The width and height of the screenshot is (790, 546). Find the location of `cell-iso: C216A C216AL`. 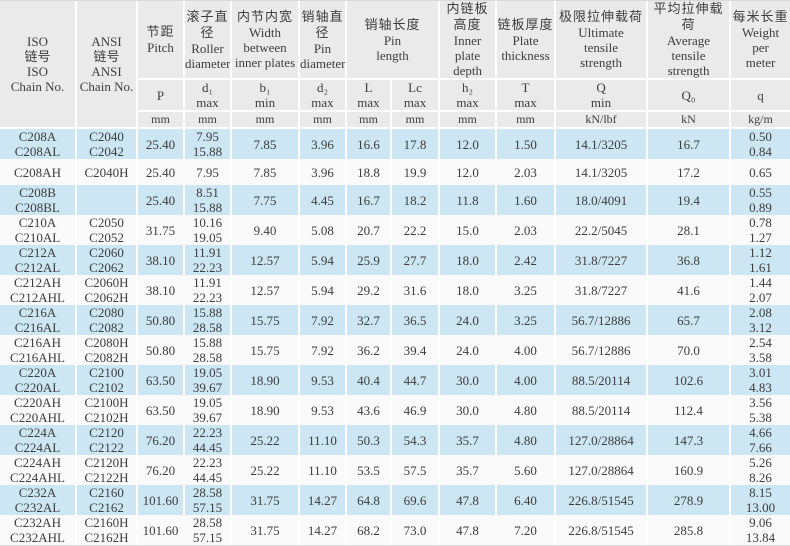

cell-iso: C216A C216AL is located at coordinates (38, 320).